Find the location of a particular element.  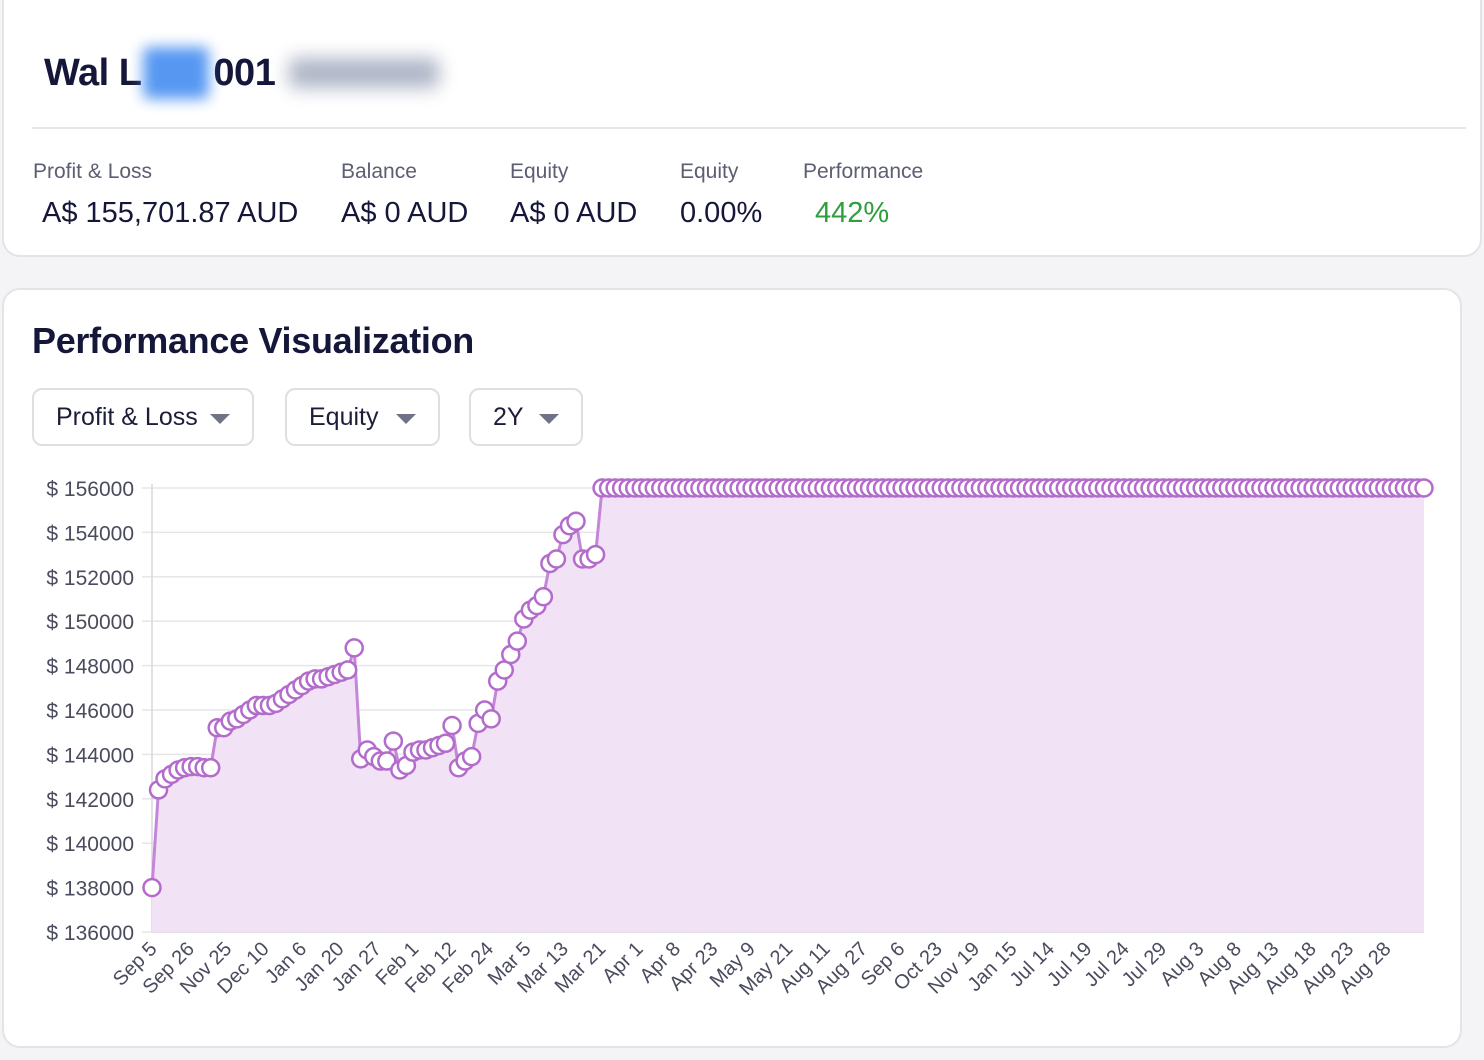

y-tick-label: $ 146000 is located at coordinates (90, 711).